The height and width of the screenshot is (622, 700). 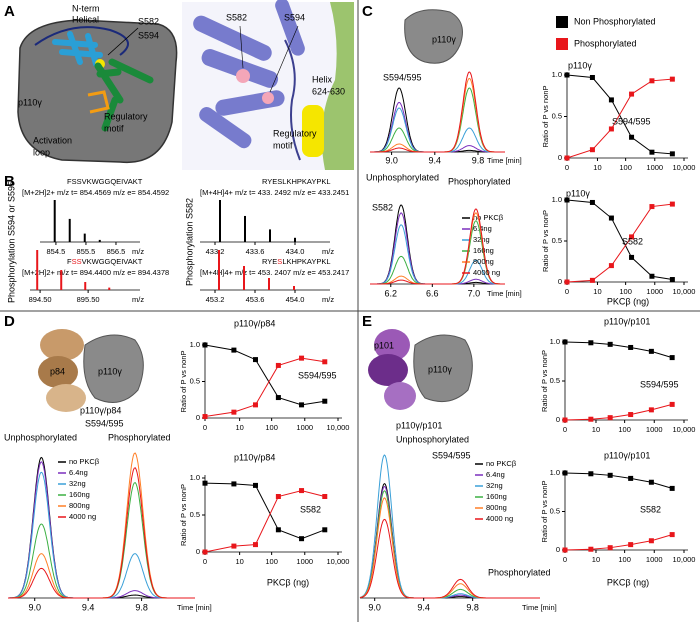 I want to click on axis-label: Phosphorylation S594 or S595, so click(x=11, y=242).